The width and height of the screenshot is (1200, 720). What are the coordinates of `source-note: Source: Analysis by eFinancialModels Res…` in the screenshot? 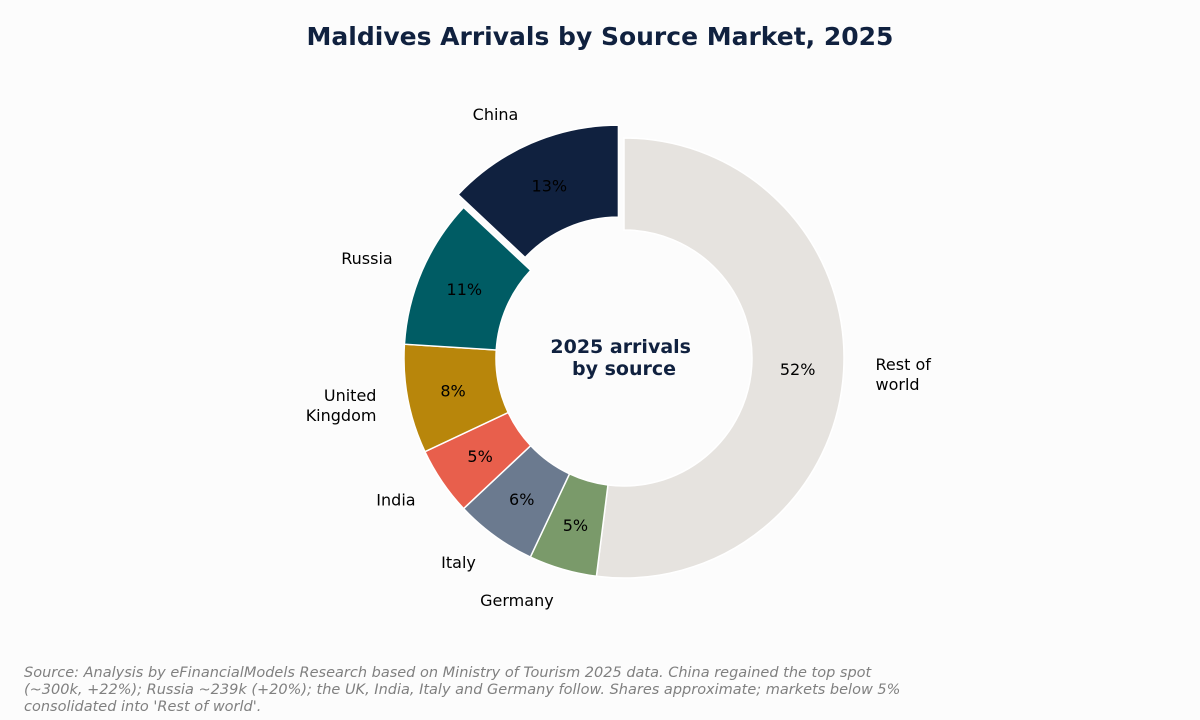 It's located at (462, 690).